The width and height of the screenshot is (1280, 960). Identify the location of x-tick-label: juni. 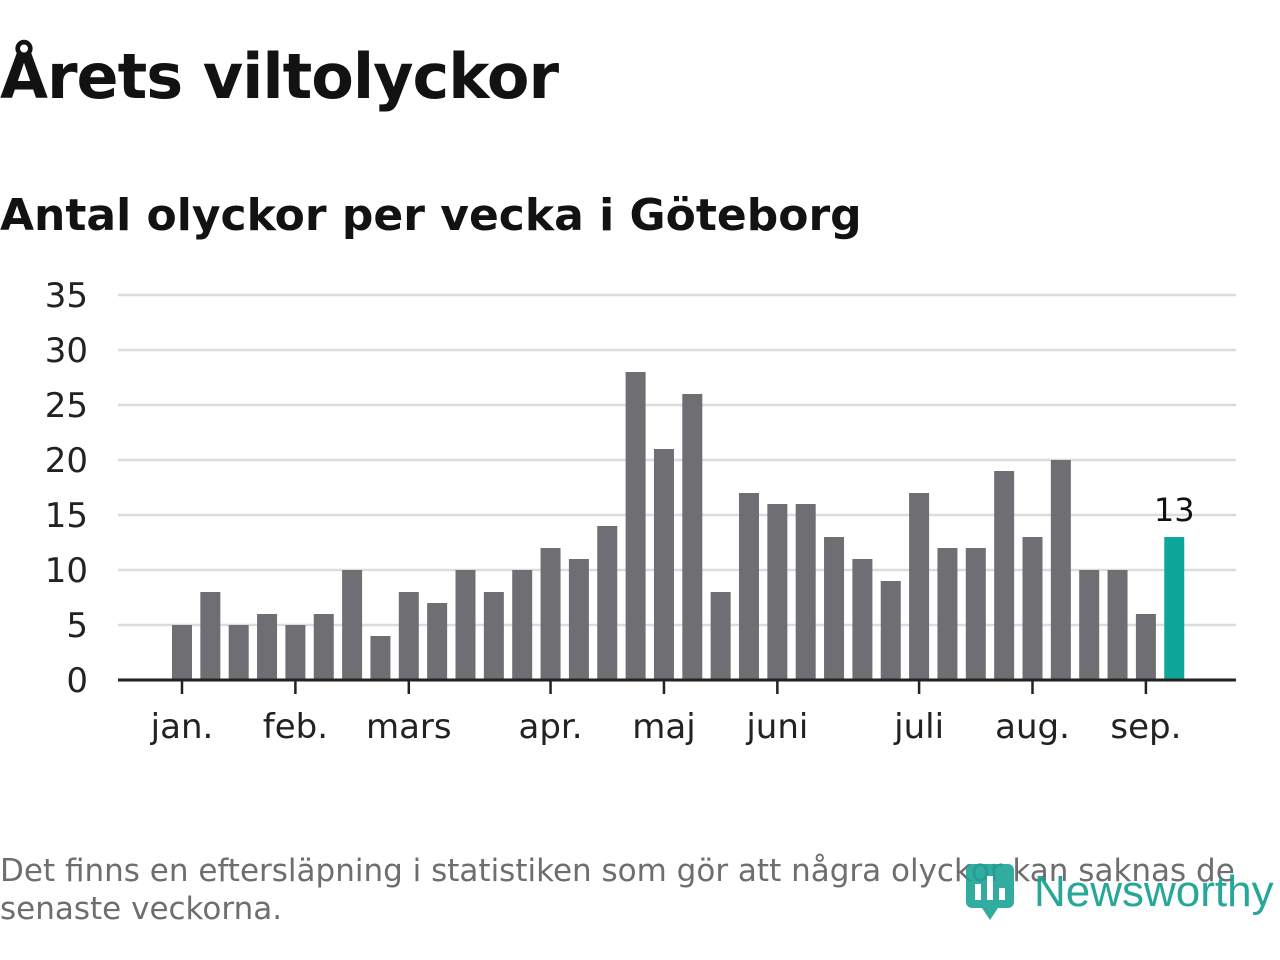
(776, 727).